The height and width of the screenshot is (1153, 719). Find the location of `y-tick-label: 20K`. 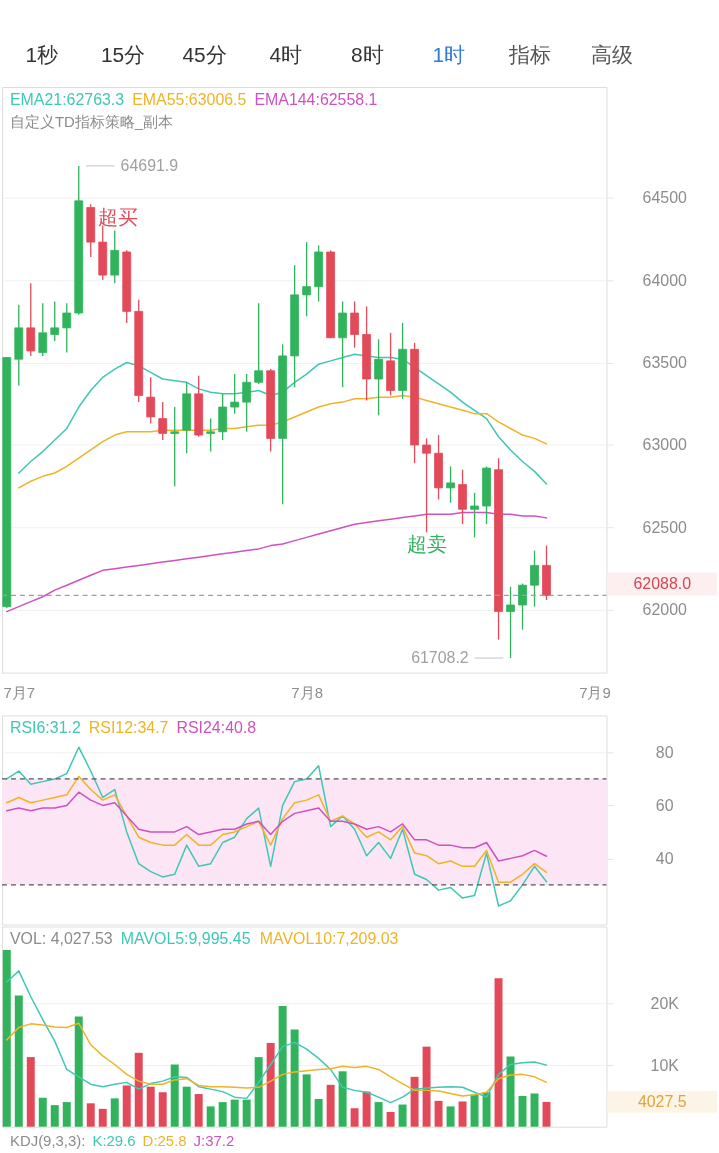

y-tick-label: 20K is located at coordinates (665, 1004).